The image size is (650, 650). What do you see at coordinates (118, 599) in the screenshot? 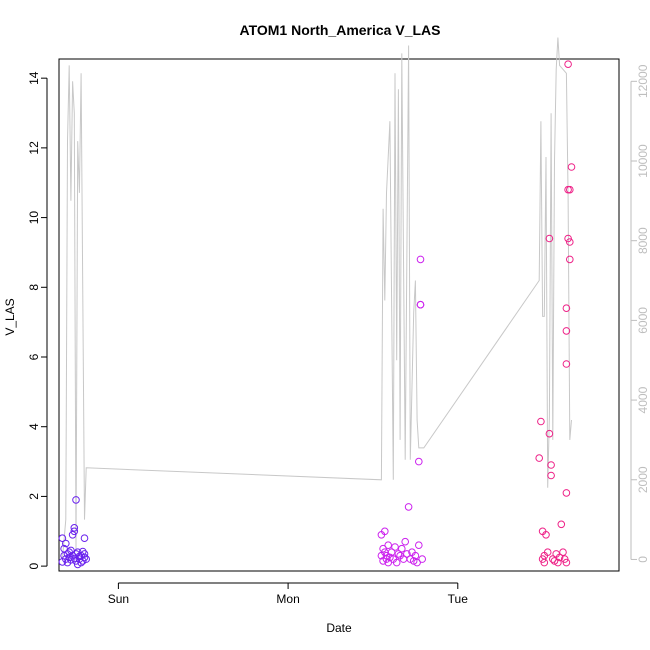
I see `x-tick-label: Sun` at bounding box center [118, 599].